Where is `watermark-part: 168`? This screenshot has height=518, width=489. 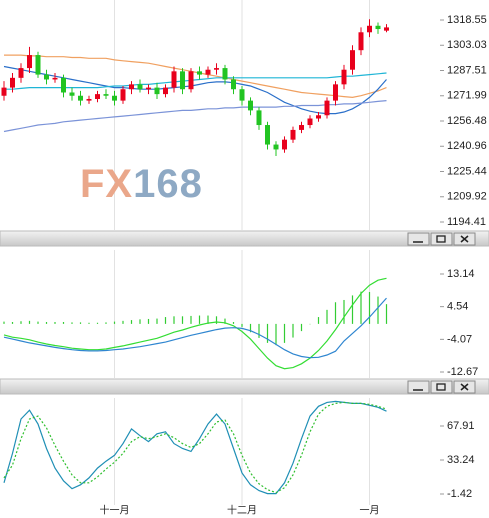
watermark-part: 168 is located at coordinates (168, 184).